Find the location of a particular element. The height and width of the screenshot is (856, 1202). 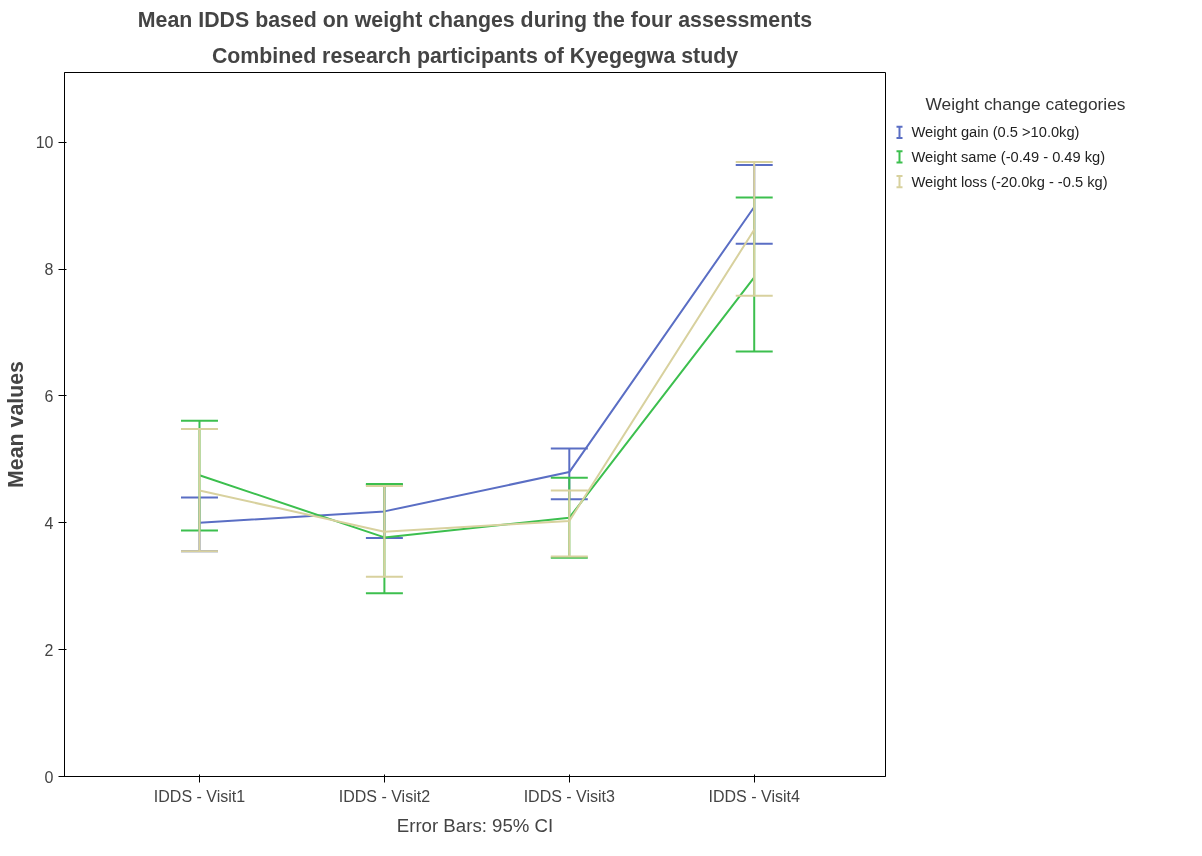

chart-subtitle: Combined research participants of Kyegegwa study is located at coordinates (475, 55).